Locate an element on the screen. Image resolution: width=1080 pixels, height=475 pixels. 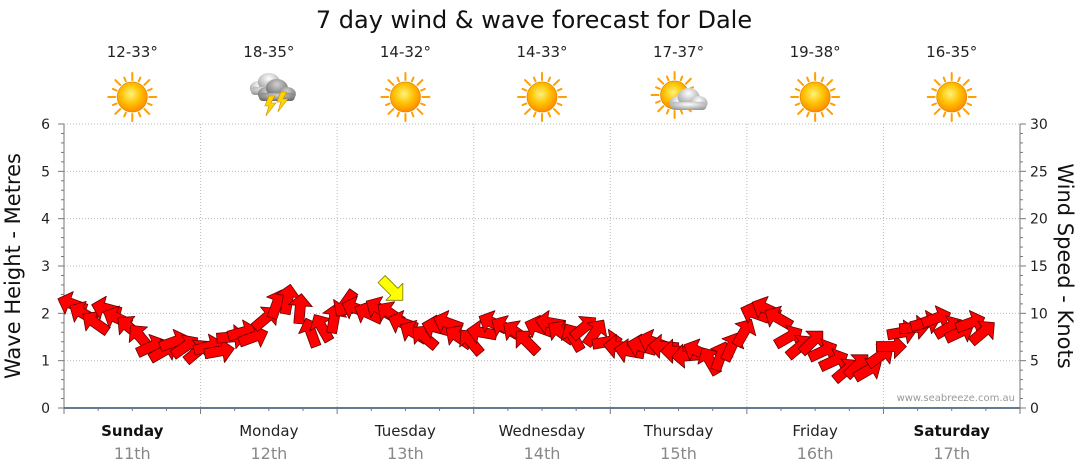
temperature-range: 17-37° is located at coordinates (678, 52).